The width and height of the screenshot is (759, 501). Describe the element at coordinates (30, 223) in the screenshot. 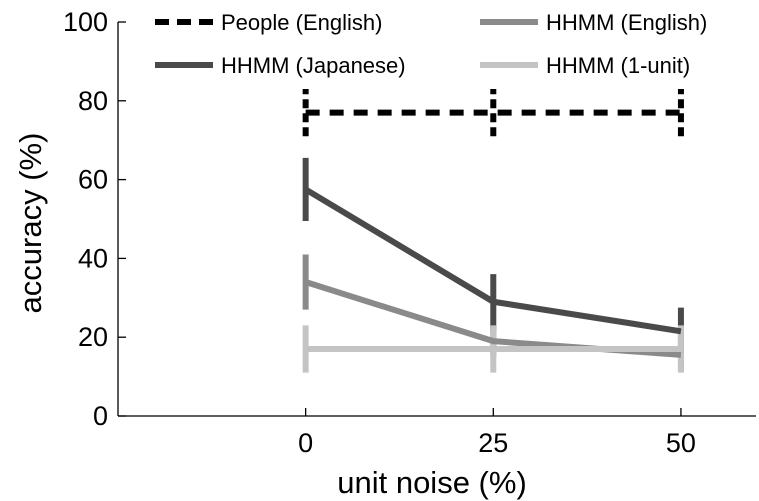

I see `y-axis-title: accuracy (%)` at that location.